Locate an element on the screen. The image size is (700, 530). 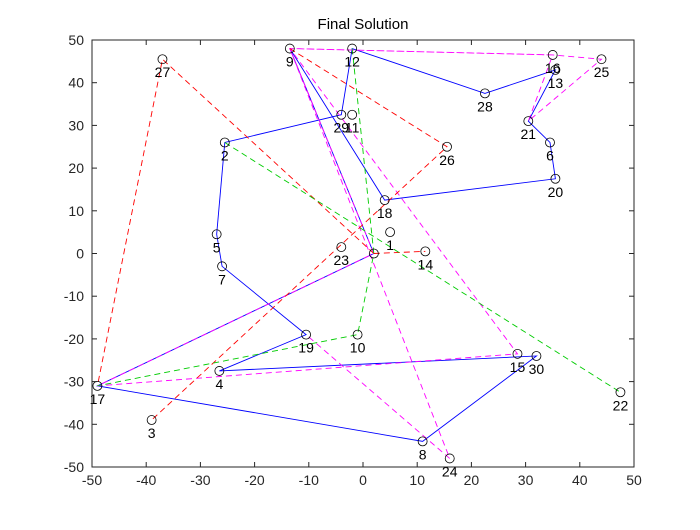
node-label-13: 13 is located at coordinates (556, 83).